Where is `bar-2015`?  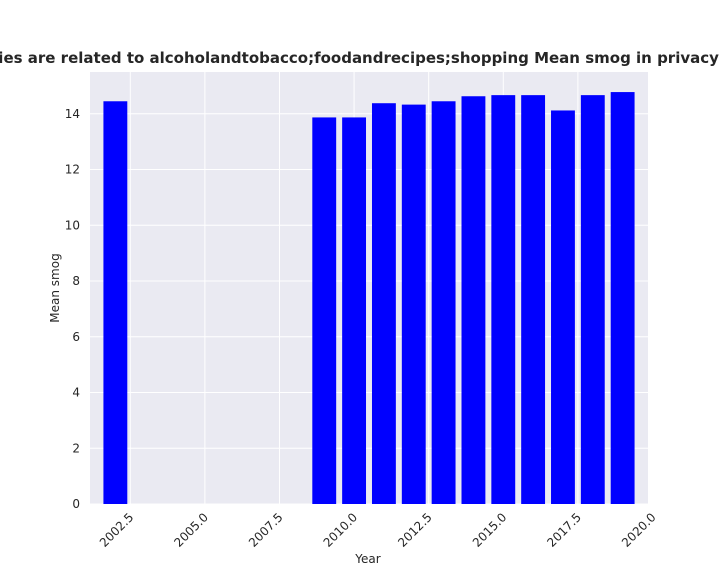
bar-2015 is located at coordinates (503, 299).